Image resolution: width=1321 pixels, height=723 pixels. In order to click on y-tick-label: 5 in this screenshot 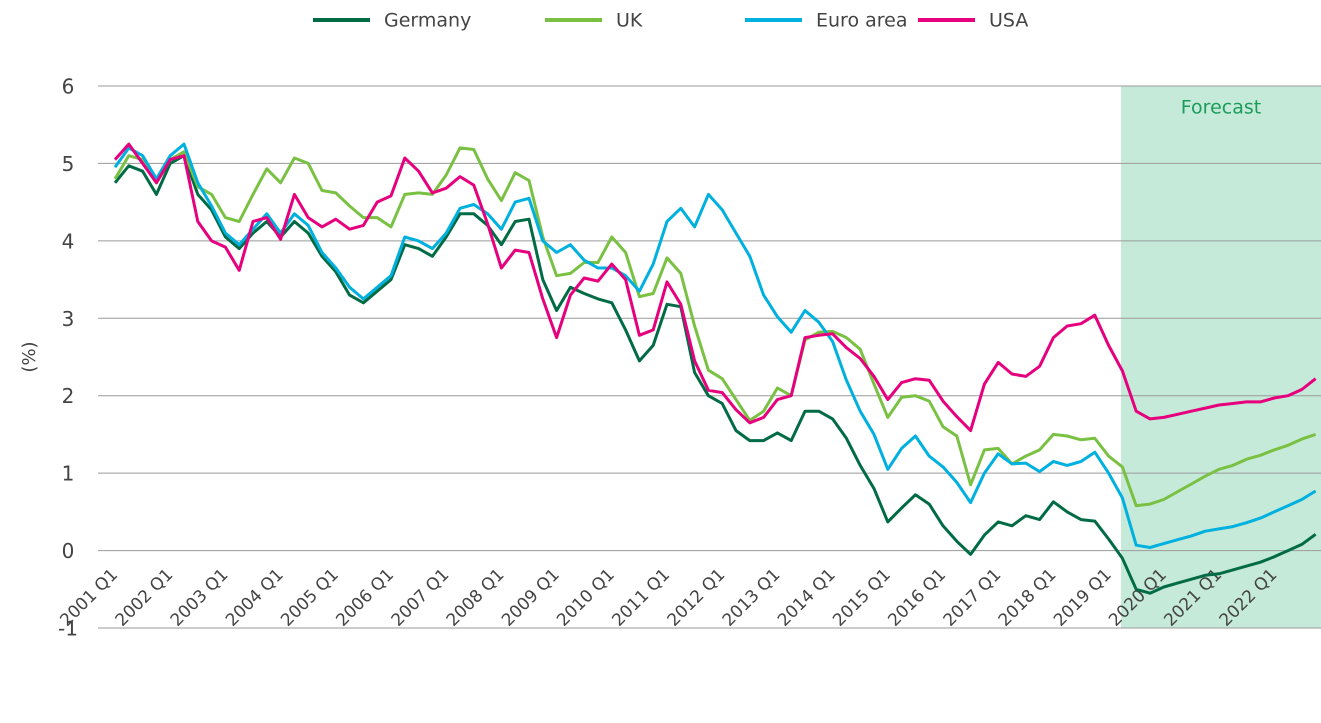, I will do `click(68, 164)`.